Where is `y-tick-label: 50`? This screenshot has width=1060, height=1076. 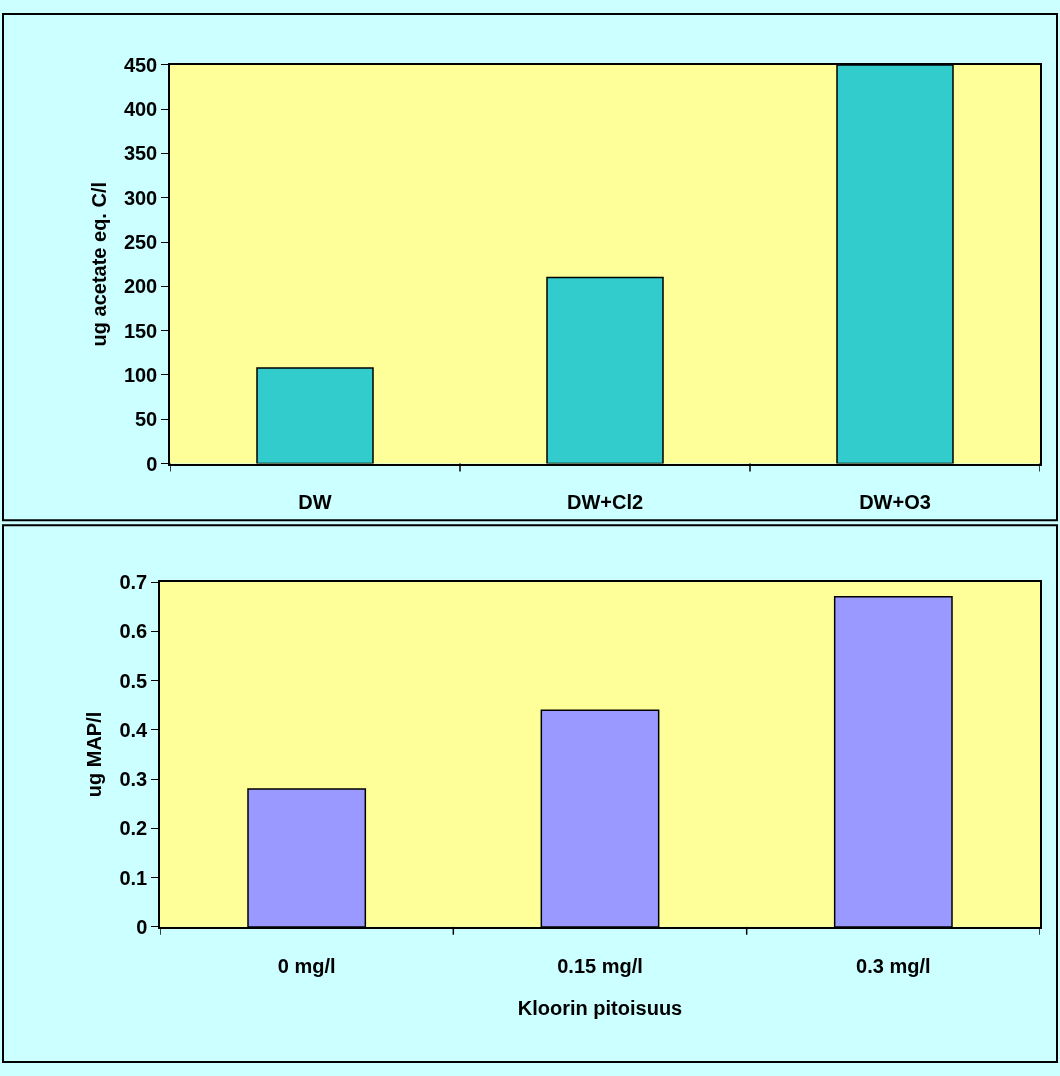 y-tick-label: 50 is located at coordinates (146, 419).